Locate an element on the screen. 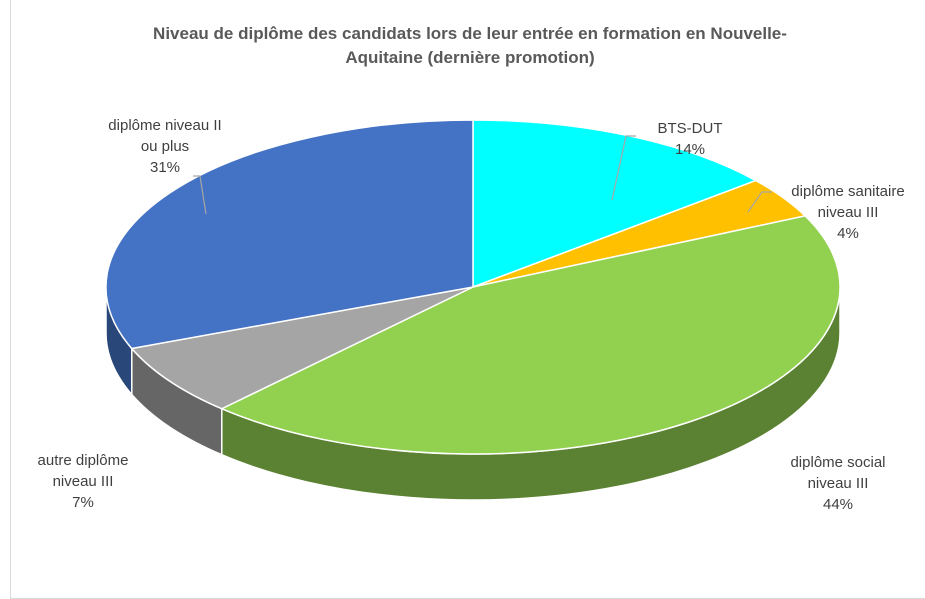  slice-label: diplôme niveau II ou plus 31% is located at coordinates (165, 146).